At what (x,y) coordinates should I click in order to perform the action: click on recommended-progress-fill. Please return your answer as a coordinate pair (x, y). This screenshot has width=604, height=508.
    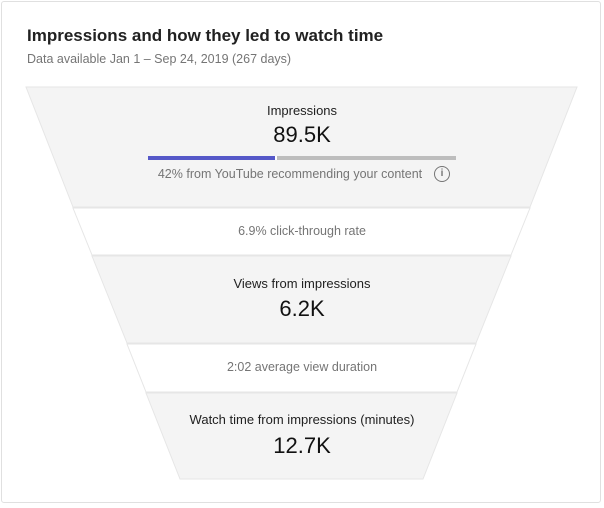
    Looking at the image, I should click on (213, 158).